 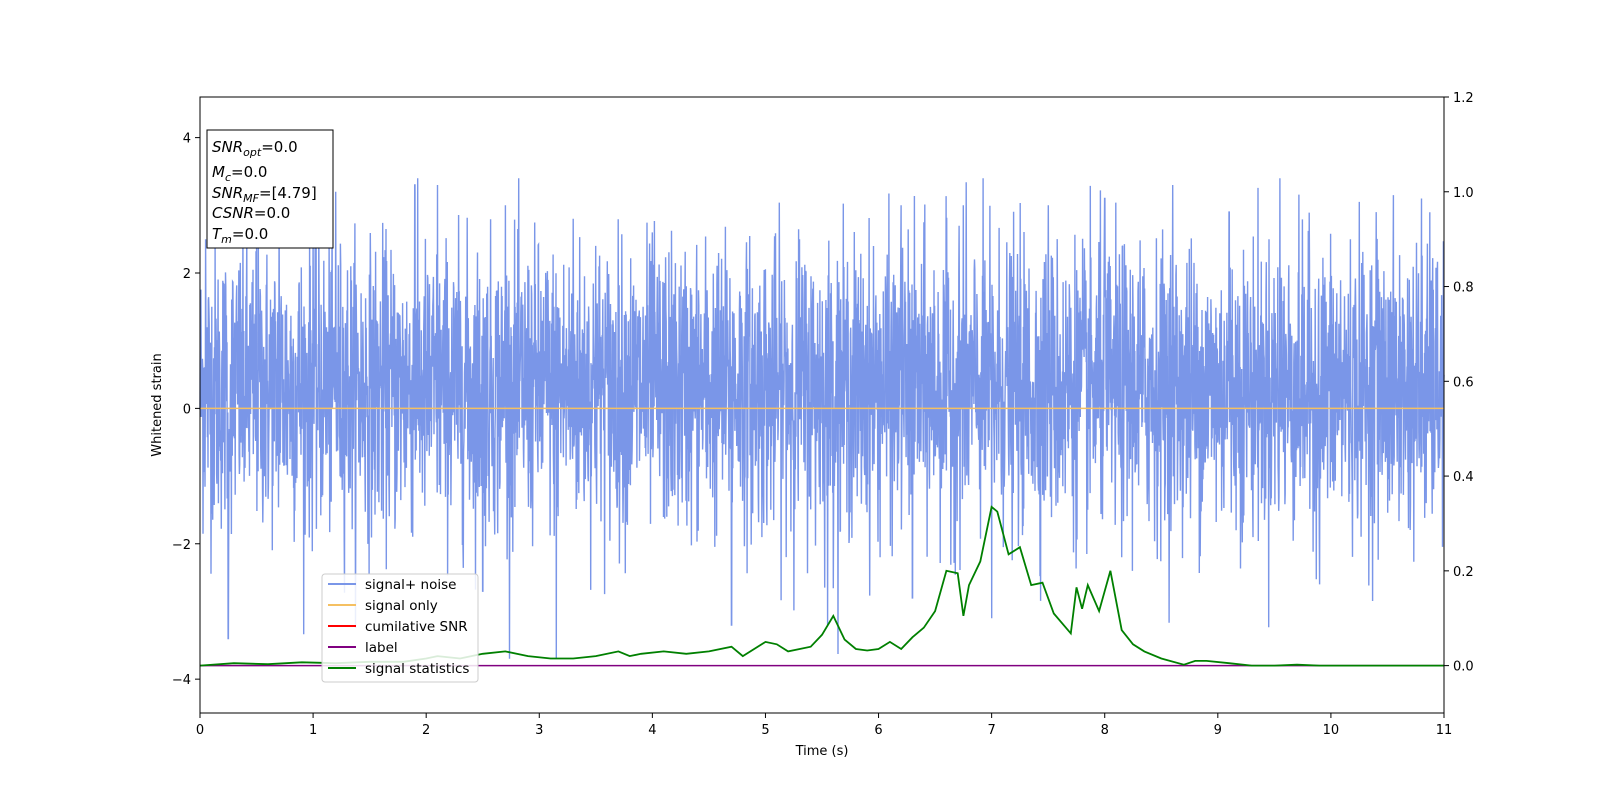 I want to click on y-axis-left: −4 −2 0 2 4, so click(x=186, y=410).